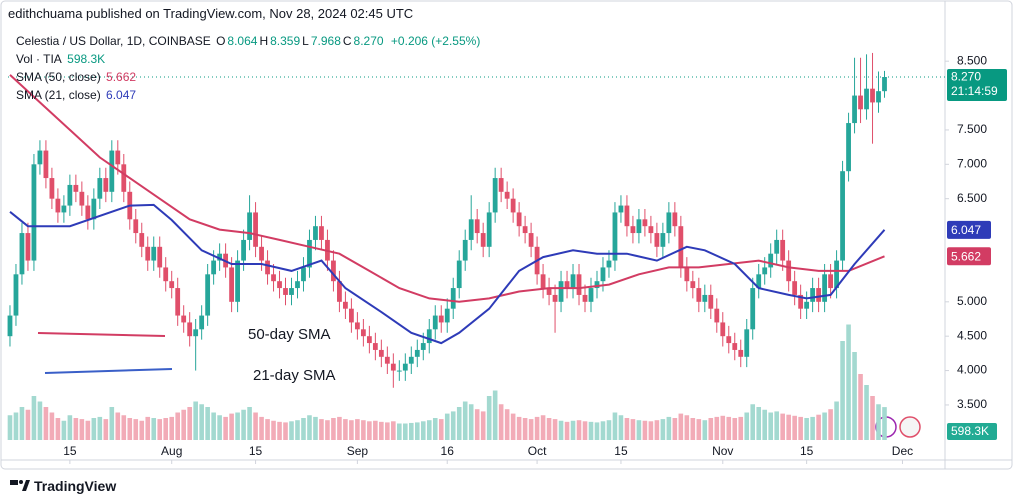  Describe the element at coordinates (61, 59) in the screenshot. I see `volume-legend: Vol · TIA 598.3K` at that location.